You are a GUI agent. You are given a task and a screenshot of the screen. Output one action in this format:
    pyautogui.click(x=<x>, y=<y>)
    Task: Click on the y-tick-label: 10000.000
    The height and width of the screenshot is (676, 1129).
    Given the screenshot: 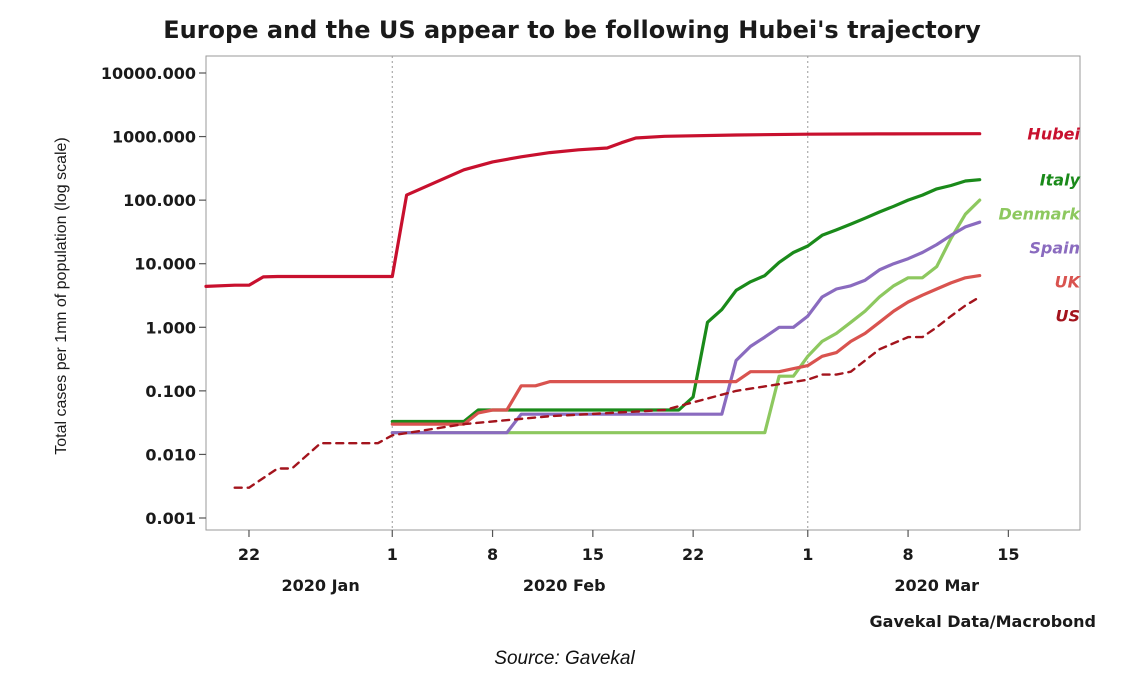 What is the action you would take?
    pyautogui.click(x=148, y=73)
    